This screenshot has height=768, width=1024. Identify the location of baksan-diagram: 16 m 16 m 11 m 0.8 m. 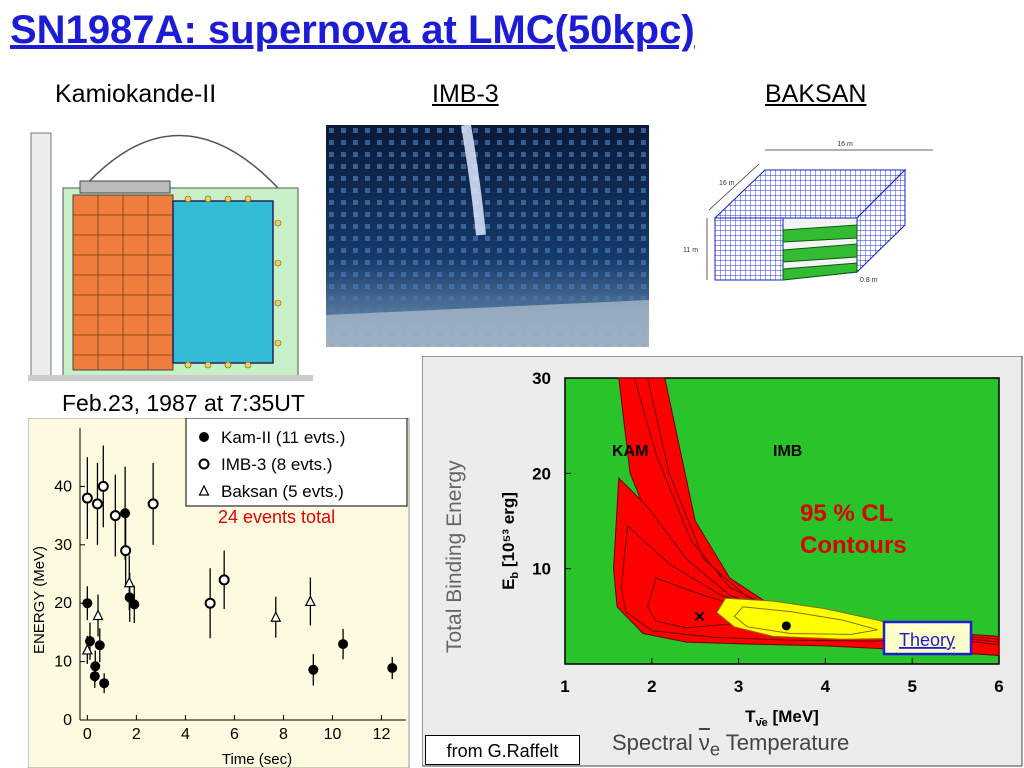
(808, 212).